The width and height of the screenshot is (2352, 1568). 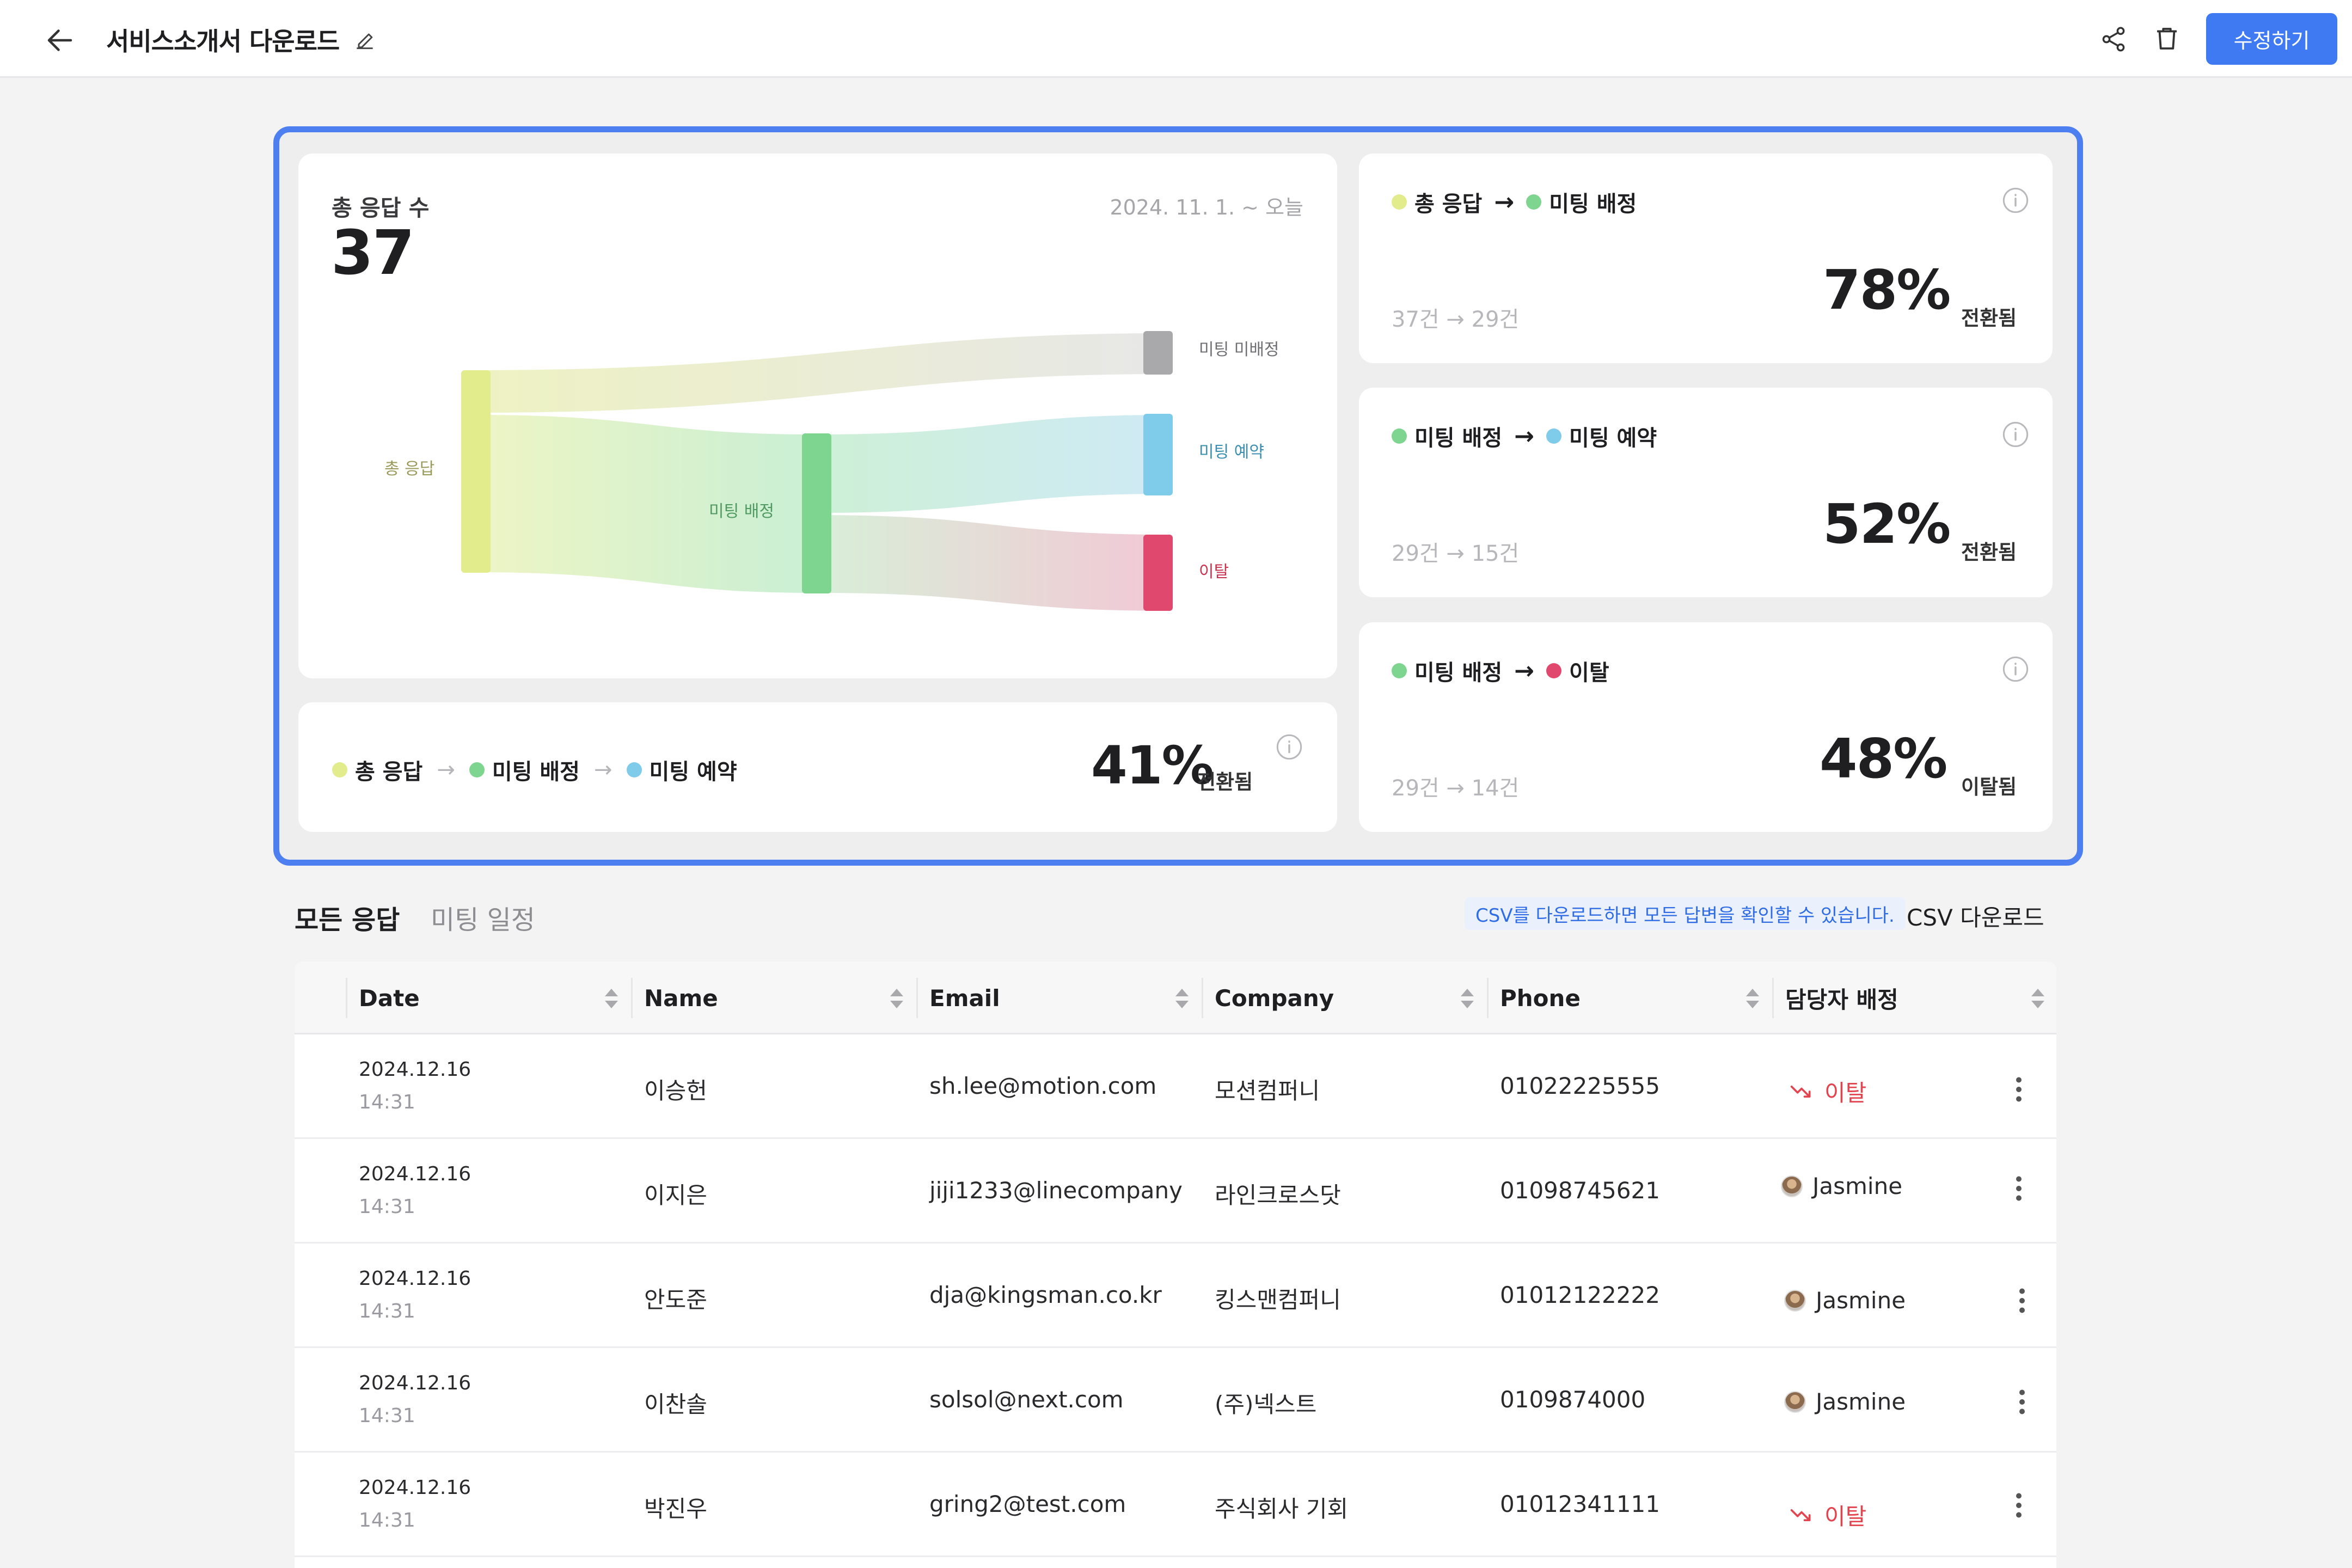 What do you see at coordinates (1214, 571) in the screenshot?
I see `node-label-churn: 이탈` at bounding box center [1214, 571].